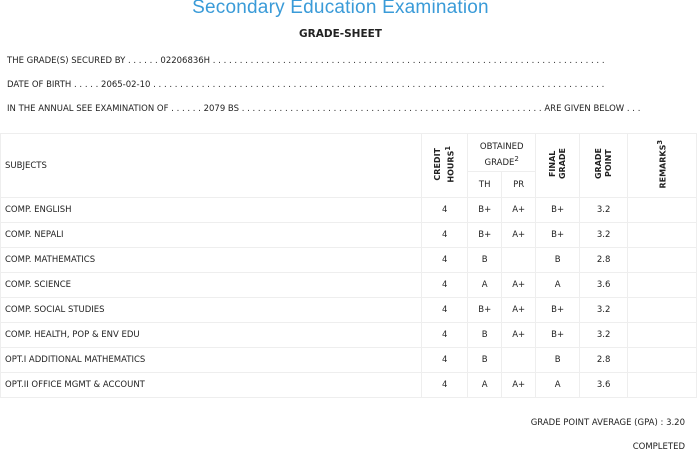  I want to click on table-row: OPT.I ADDITIONAL MATHEMATICS 4 B B 2.8, so click(348, 360).